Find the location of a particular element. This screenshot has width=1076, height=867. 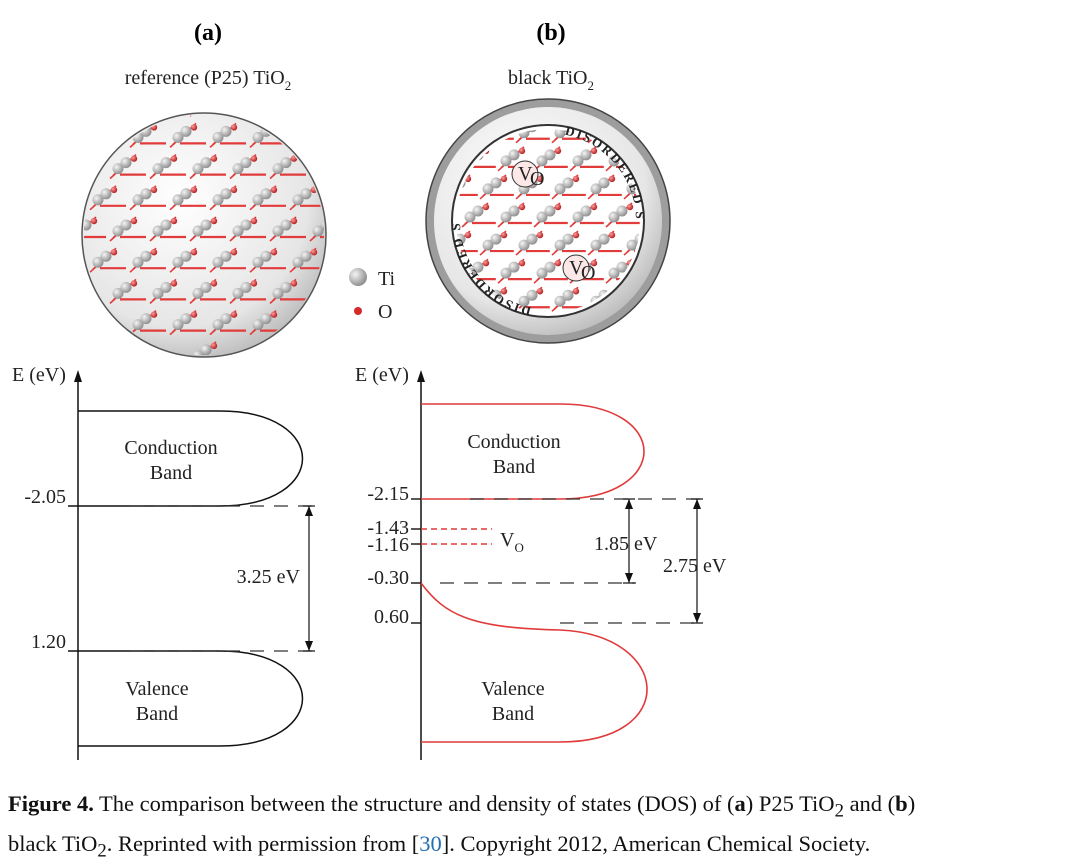

vacancy-marker-2: V O is located at coordinates (578, 269).